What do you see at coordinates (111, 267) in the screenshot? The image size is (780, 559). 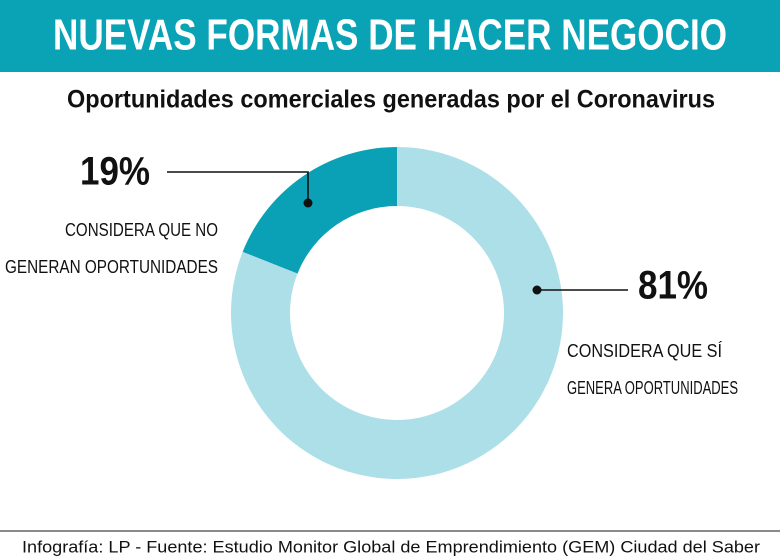 I see `category-label: GENERAN OPORTUNIDADES` at bounding box center [111, 267].